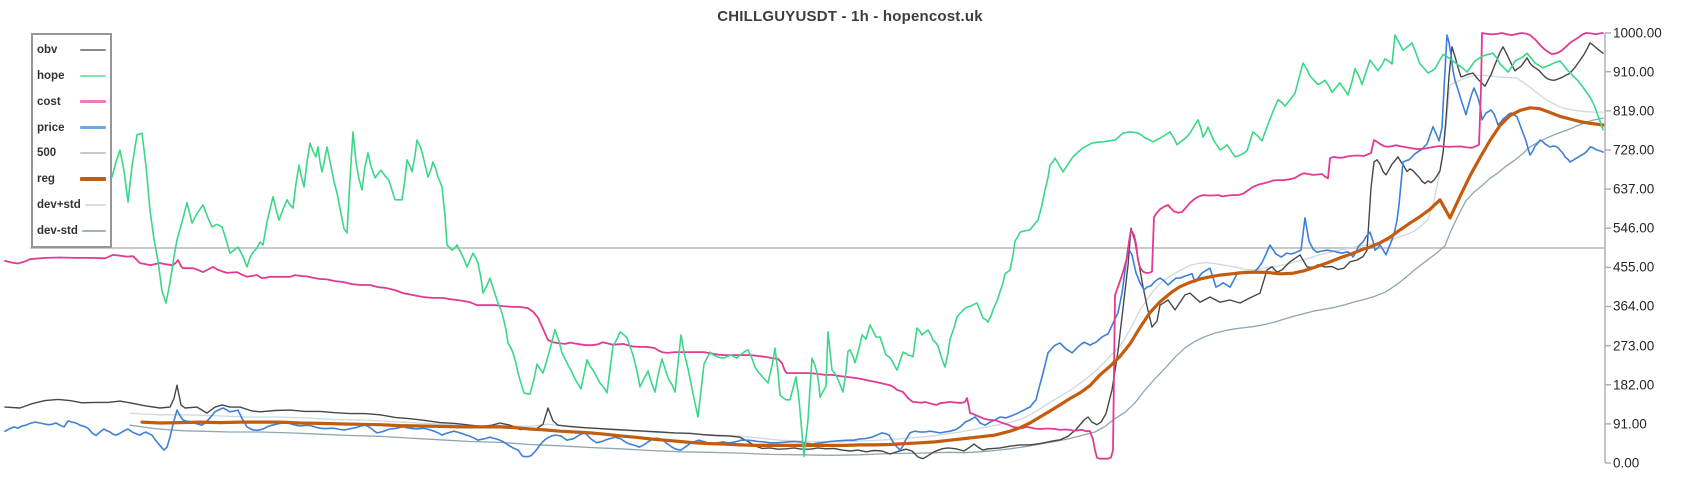 This screenshot has height=500, width=1700. I want to click on legend-item-label: obv, so click(47, 49).